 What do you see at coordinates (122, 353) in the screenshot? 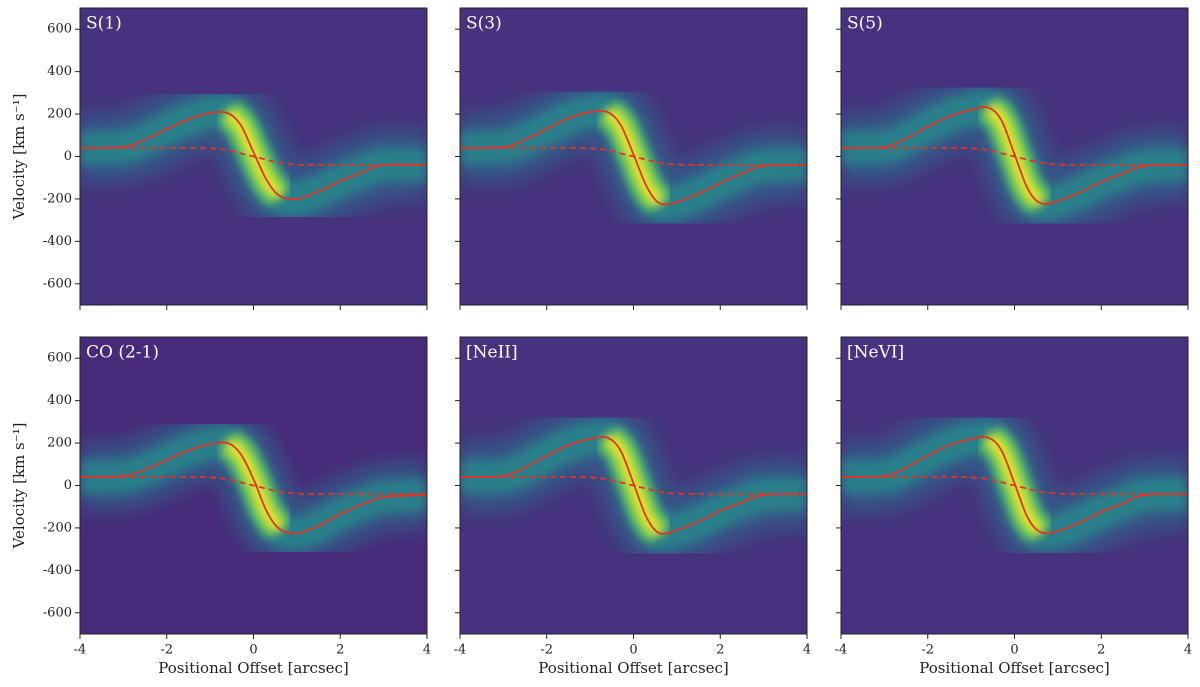
I see `panel-title: CO (2-1)` at bounding box center [122, 353].